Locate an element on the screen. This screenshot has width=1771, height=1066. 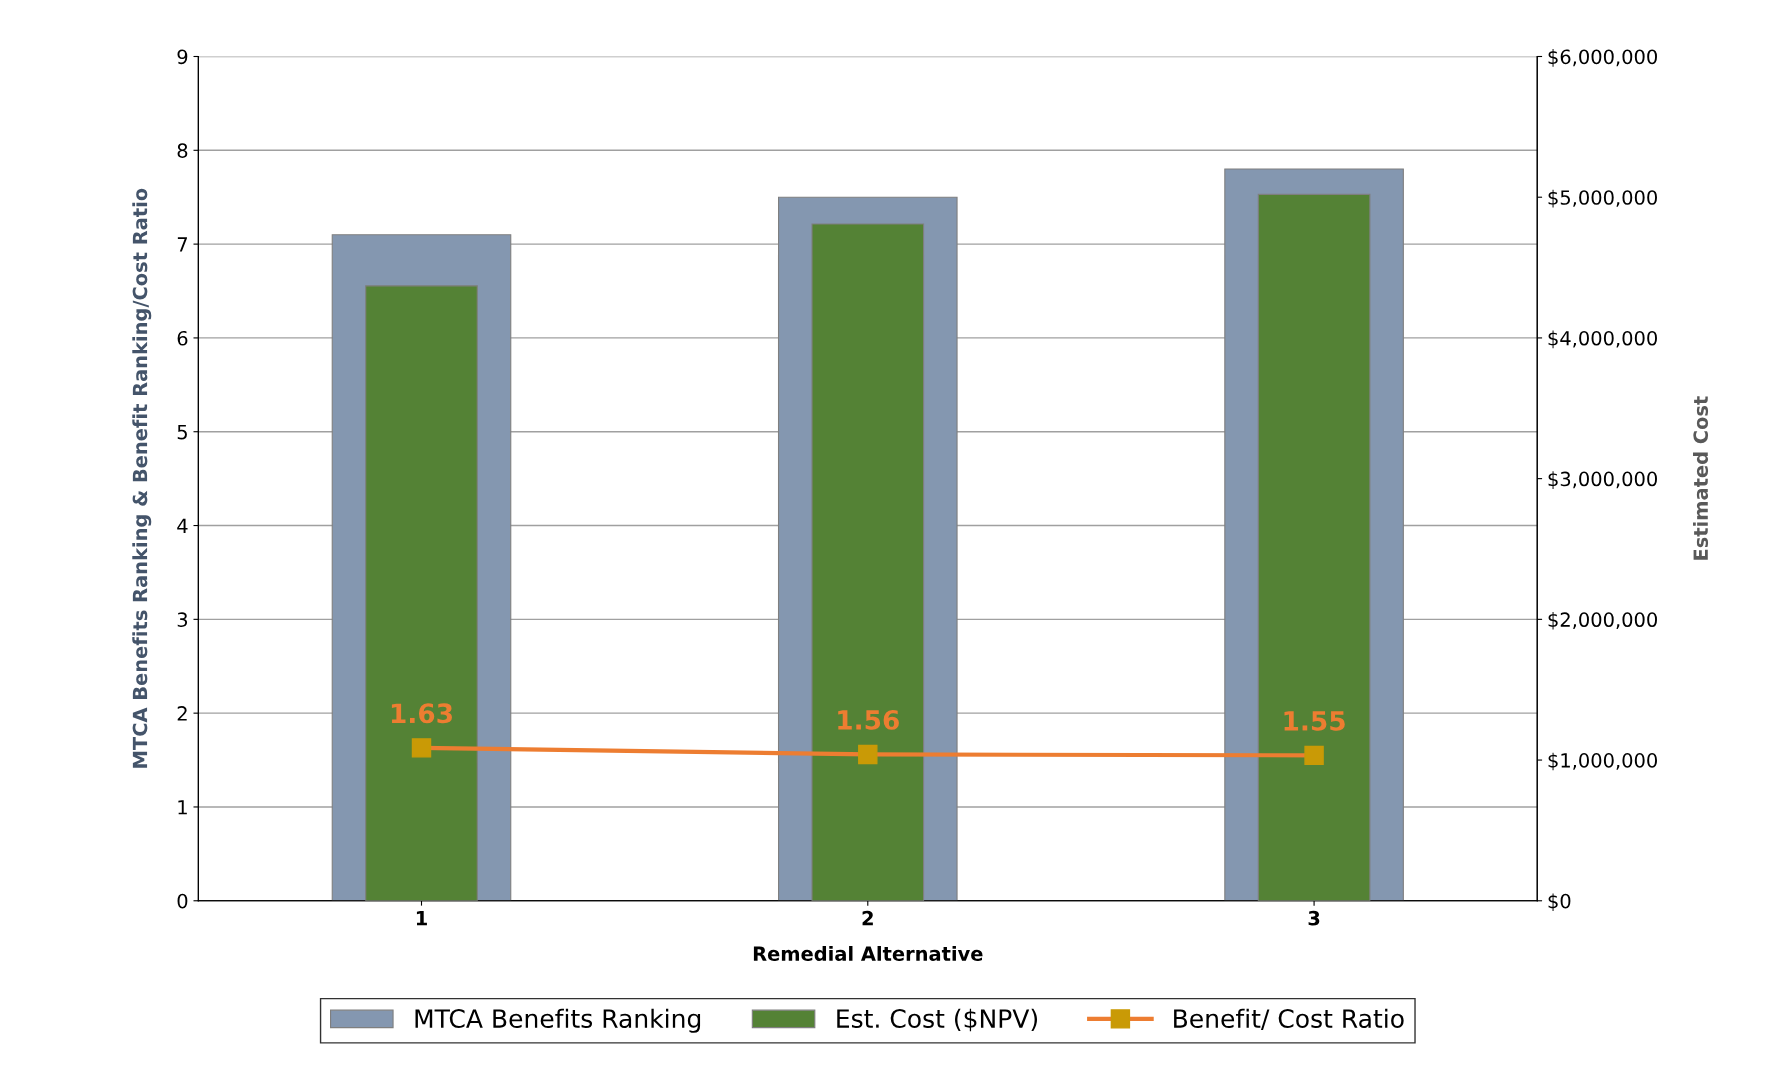
y2-tick-label: $6,000,000 is located at coordinates (1602, 58).